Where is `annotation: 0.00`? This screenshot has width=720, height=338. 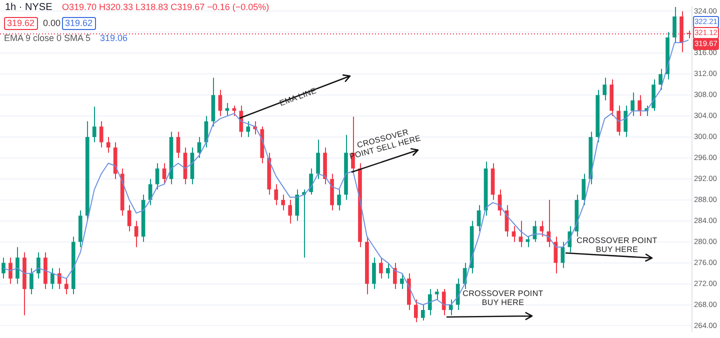 annotation: 0.00 is located at coordinates (52, 23).